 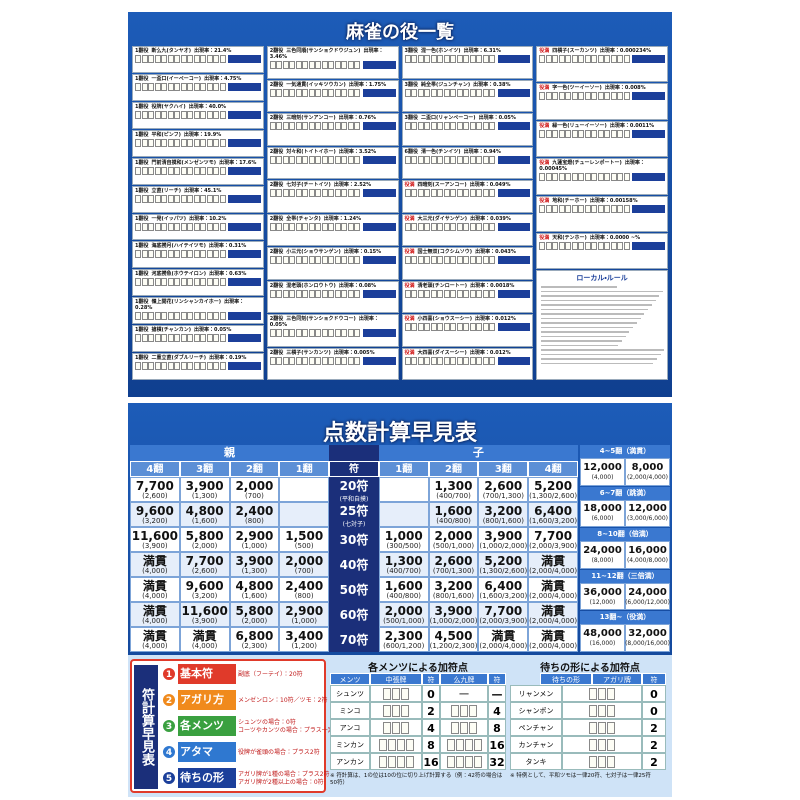 I want to click on score: 3,900, so click(x=453, y=610).